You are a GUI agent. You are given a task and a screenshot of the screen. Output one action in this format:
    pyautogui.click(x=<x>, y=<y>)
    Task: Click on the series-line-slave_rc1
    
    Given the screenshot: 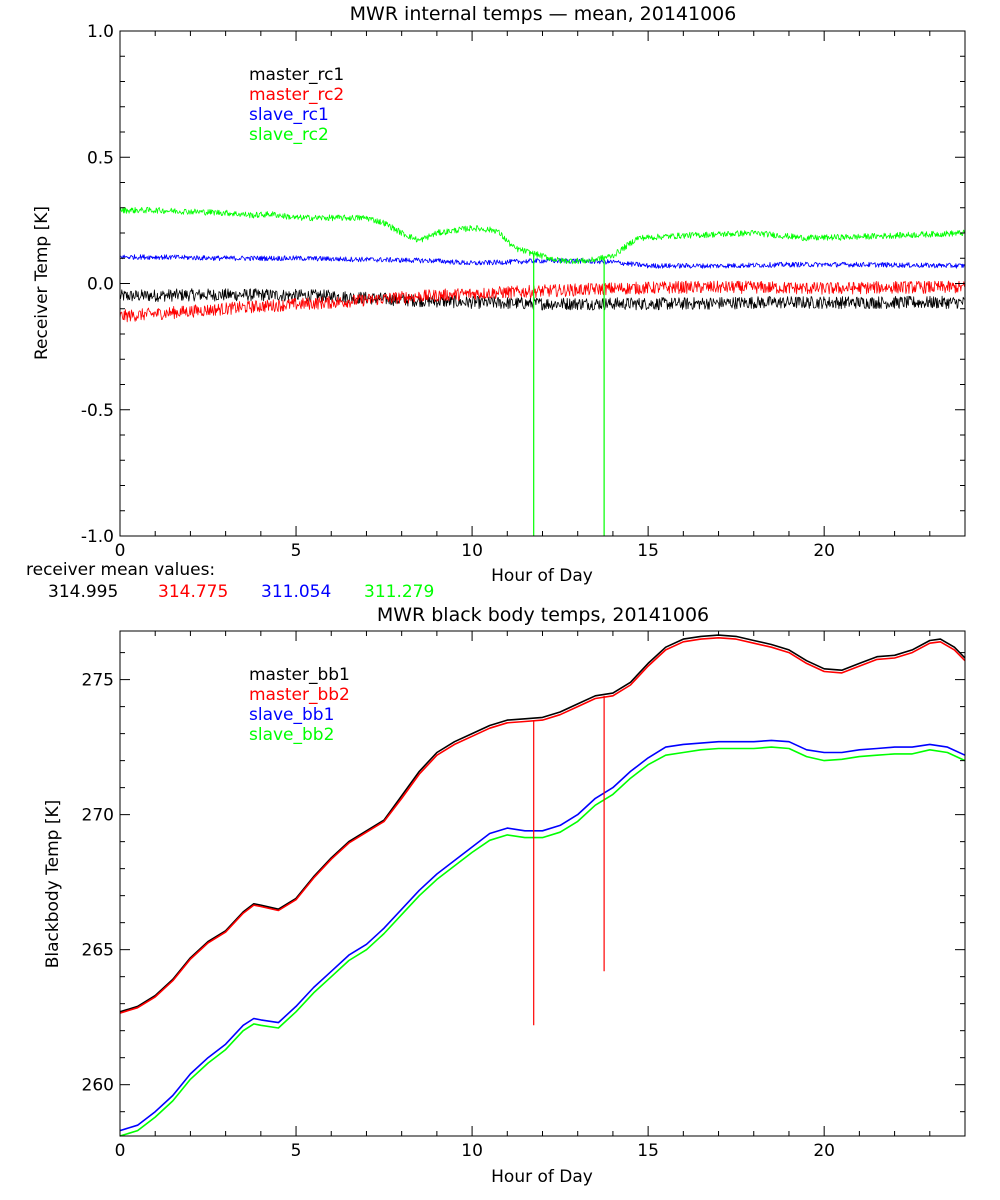 What is the action you would take?
    pyautogui.click(x=542, y=261)
    